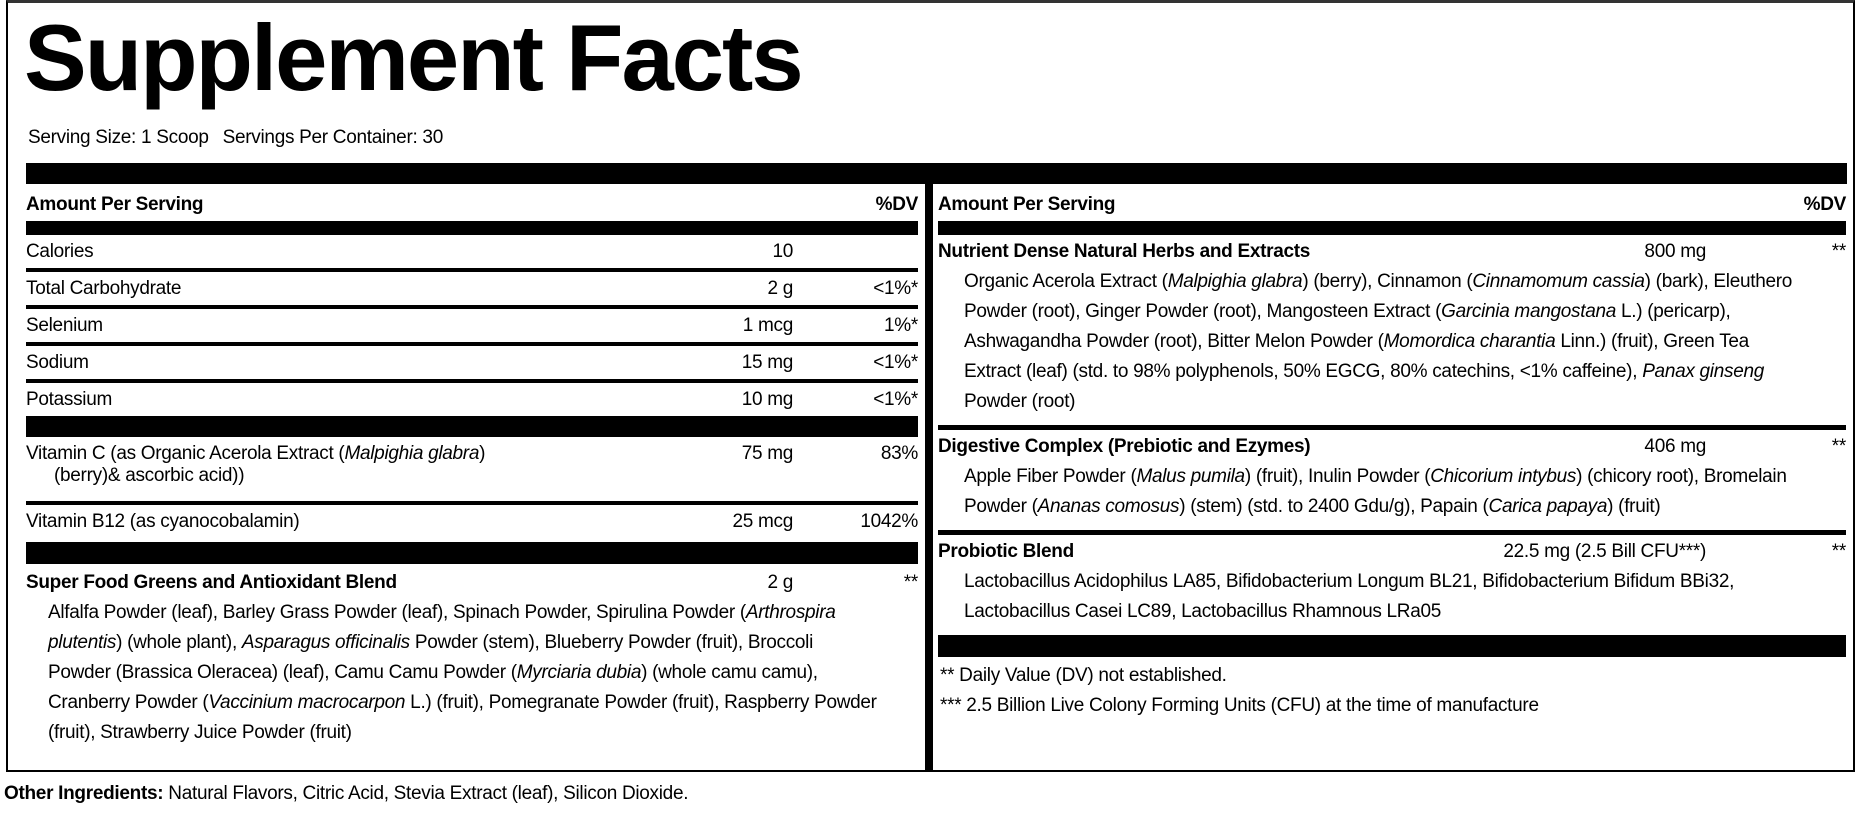 The height and width of the screenshot is (822, 1860). I want to click on nutrient-amount: 10, so click(782, 251).